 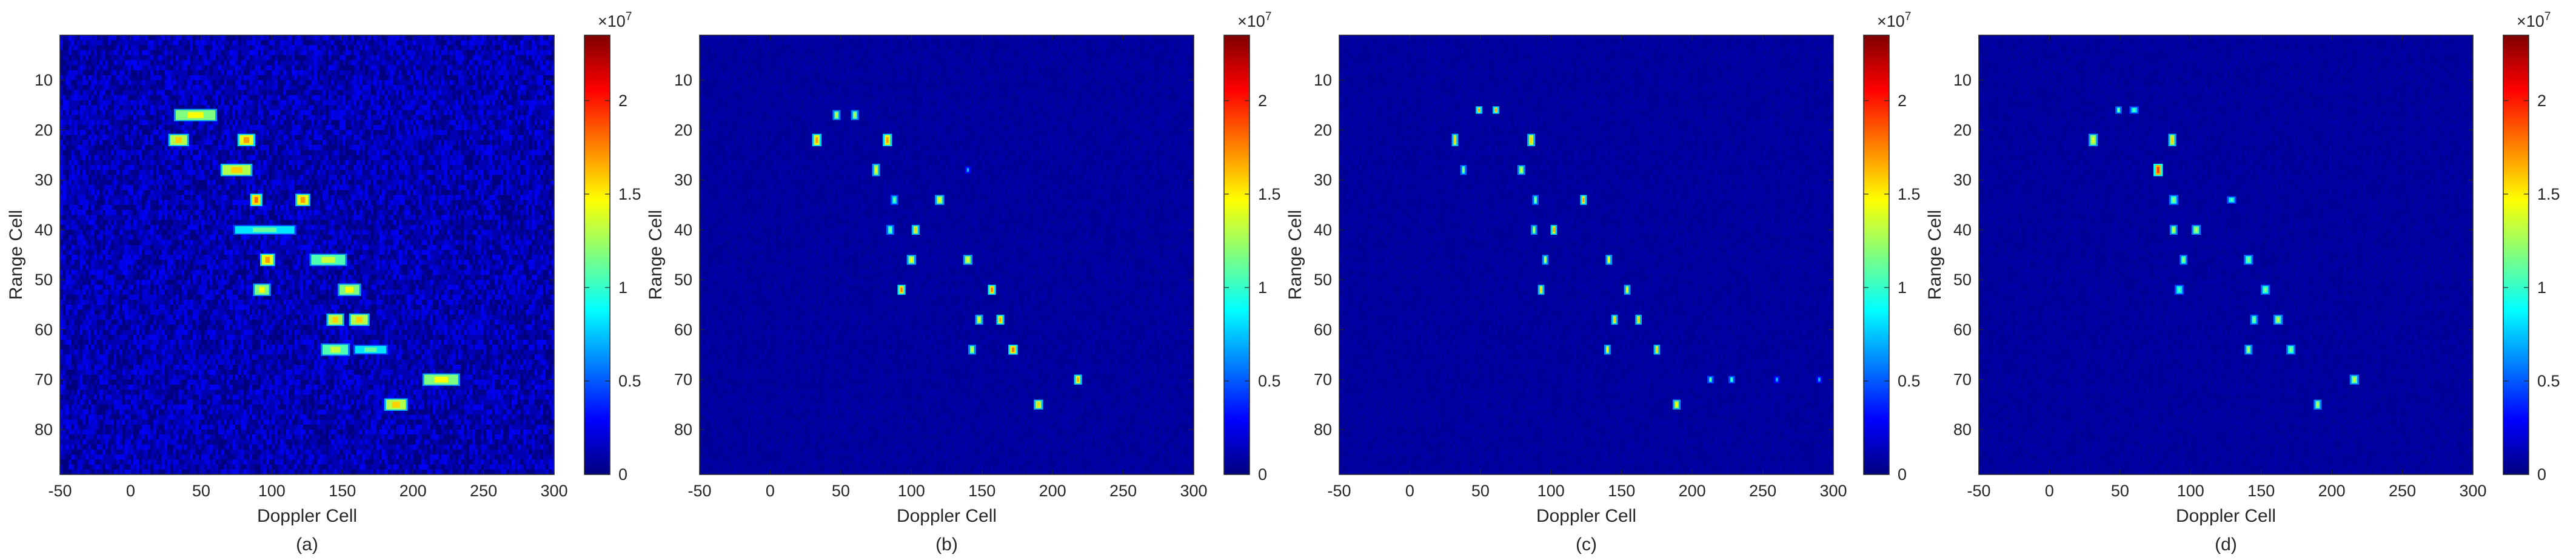 I want to click on panel-caption: (d), so click(x=2226, y=545).